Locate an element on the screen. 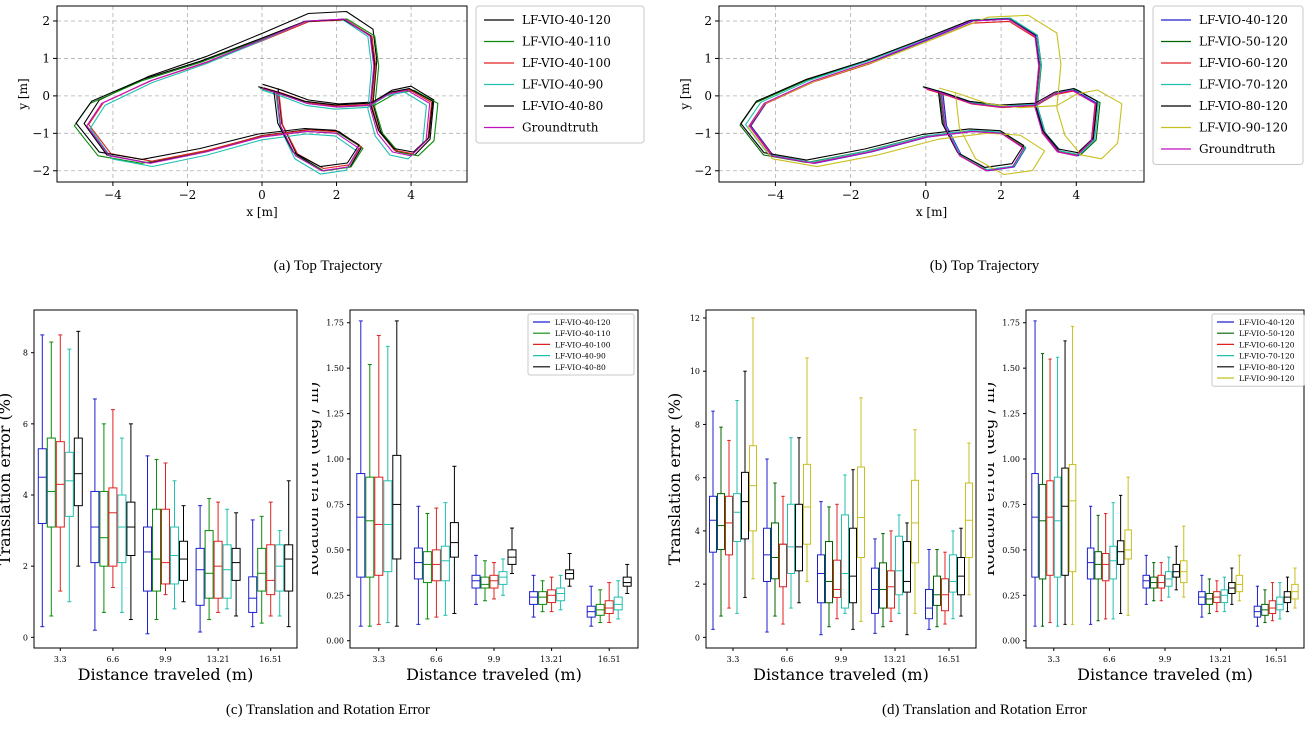 The width and height of the screenshot is (1313, 730). y-tick-label: 0.00 is located at coordinates (335, 641).